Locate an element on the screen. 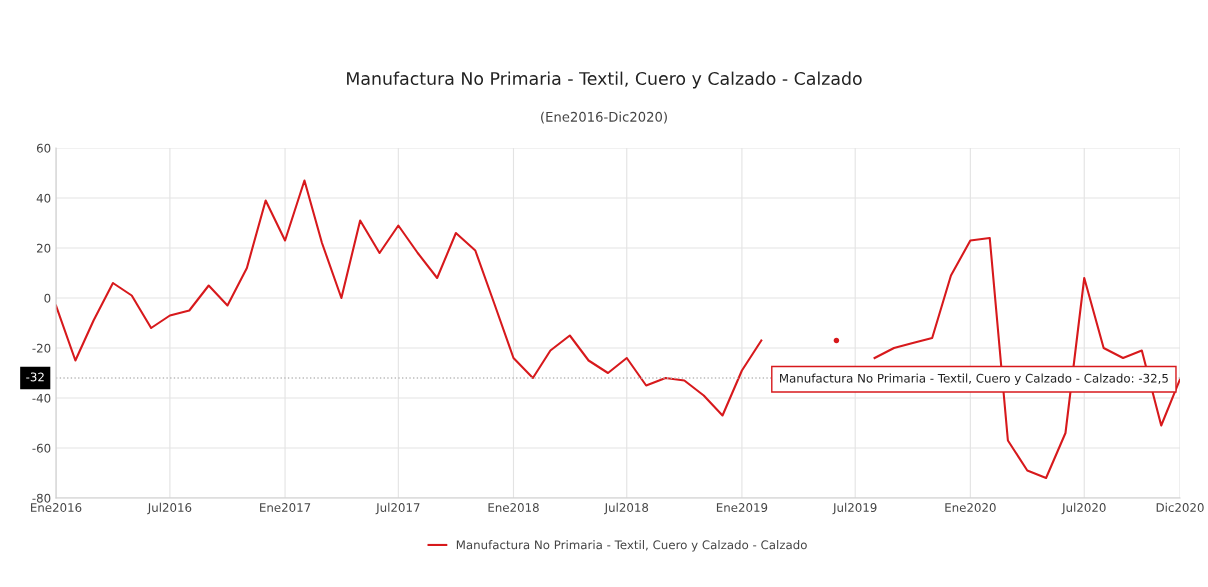 The image size is (1208, 587). y-tick-label: 60 is located at coordinates (43, 148).